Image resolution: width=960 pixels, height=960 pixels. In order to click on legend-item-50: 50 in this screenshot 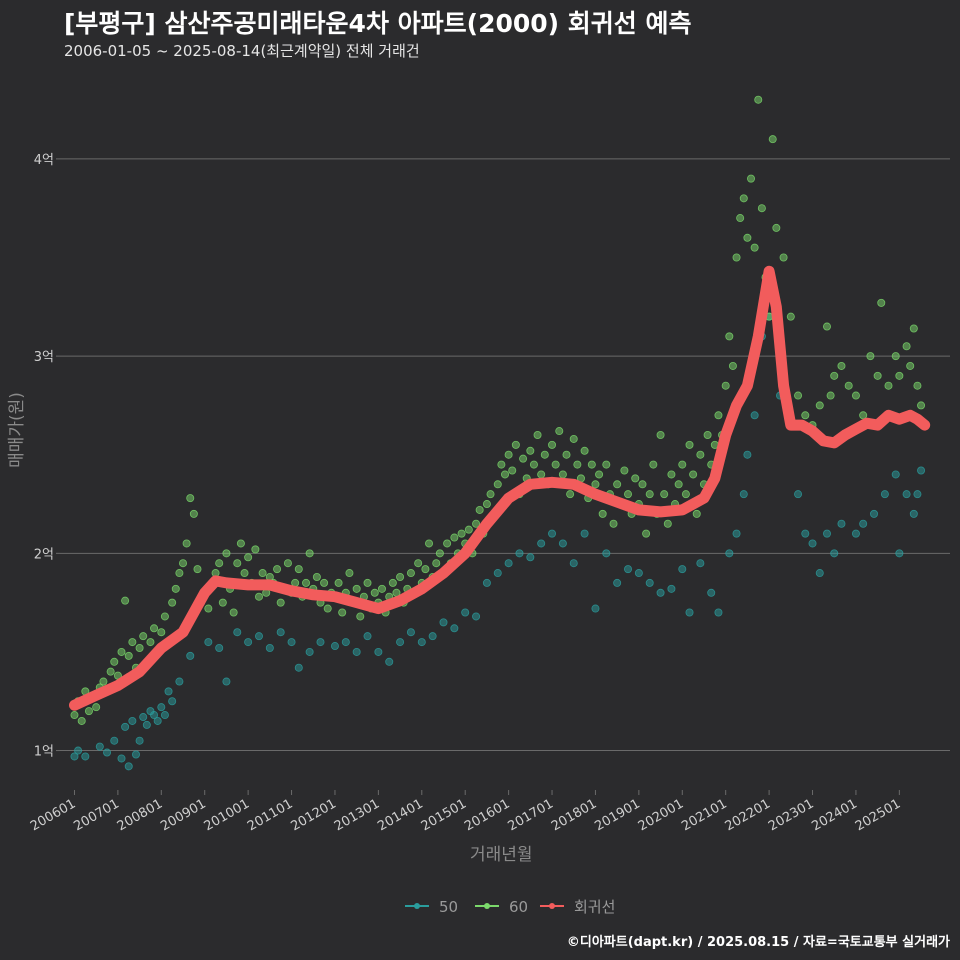, I will do `click(431, 907)`.